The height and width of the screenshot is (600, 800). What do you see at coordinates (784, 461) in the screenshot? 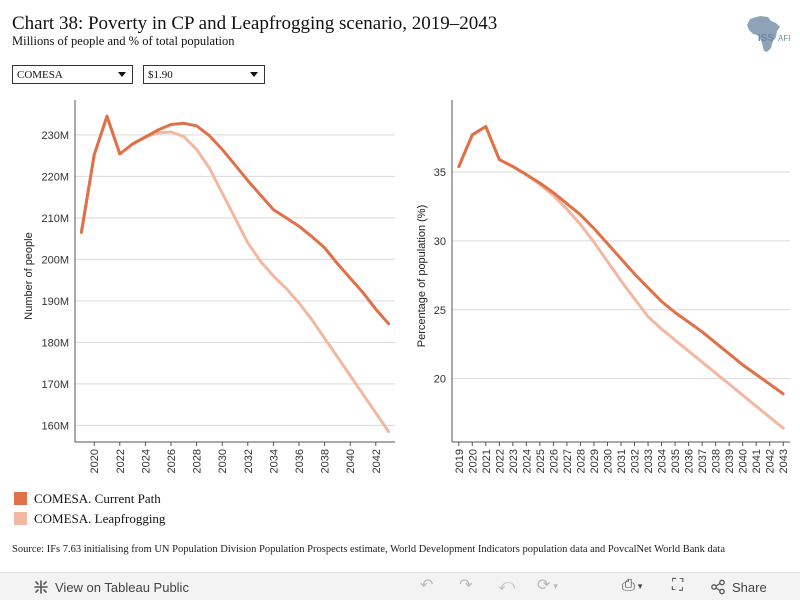
I see `x-tick-label: 2043` at bounding box center [784, 461].